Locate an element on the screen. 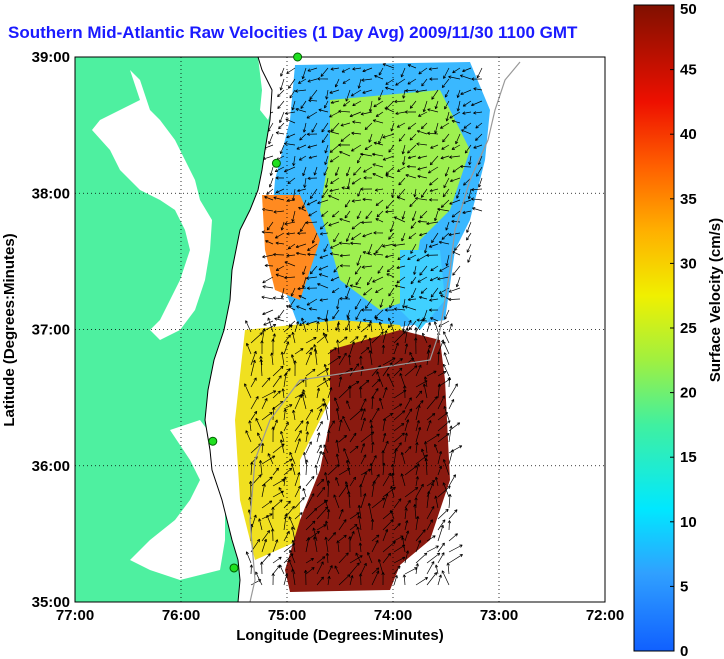 This screenshot has height=659, width=724. x-tick-label: 72:00 is located at coordinates (605, 615).